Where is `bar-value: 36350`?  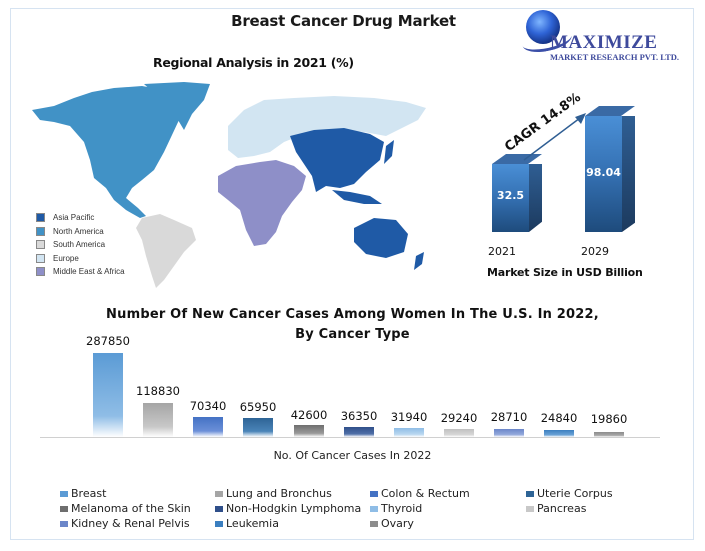 bar-value: 36350 is located at coordinates (359, 416).